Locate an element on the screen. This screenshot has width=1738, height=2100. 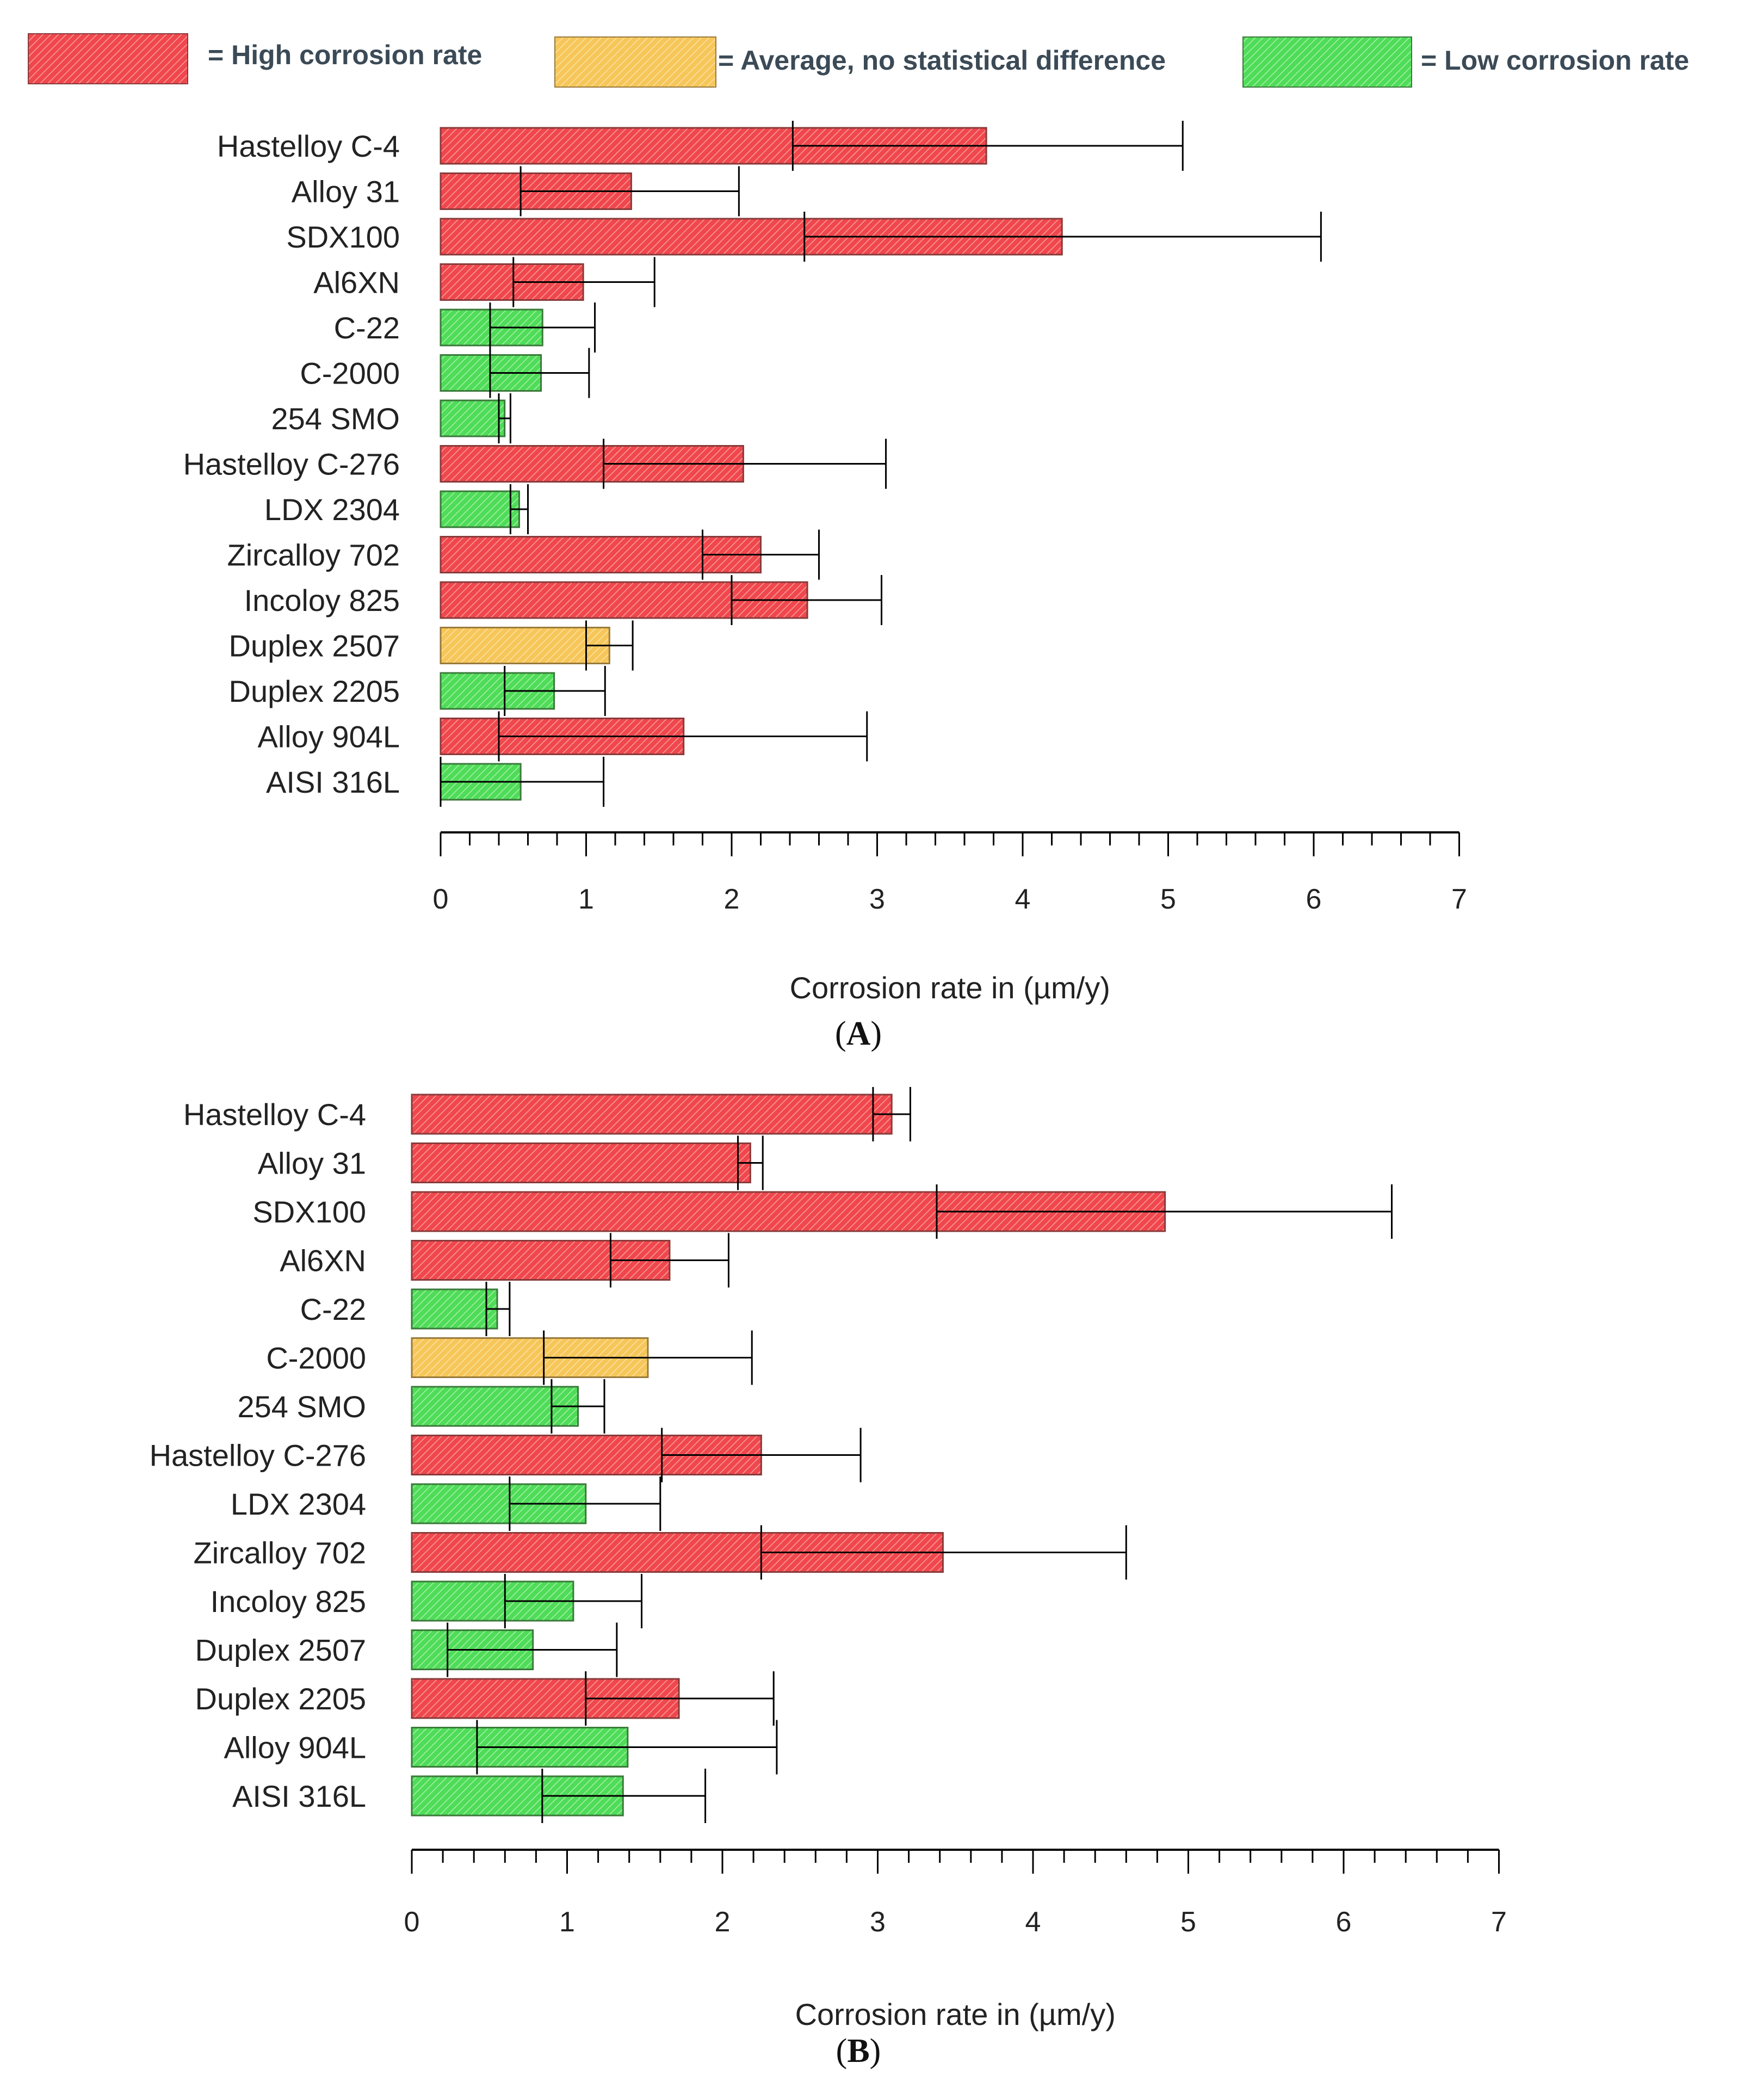
legend-swatch-average is located at coordinates (635, 62).